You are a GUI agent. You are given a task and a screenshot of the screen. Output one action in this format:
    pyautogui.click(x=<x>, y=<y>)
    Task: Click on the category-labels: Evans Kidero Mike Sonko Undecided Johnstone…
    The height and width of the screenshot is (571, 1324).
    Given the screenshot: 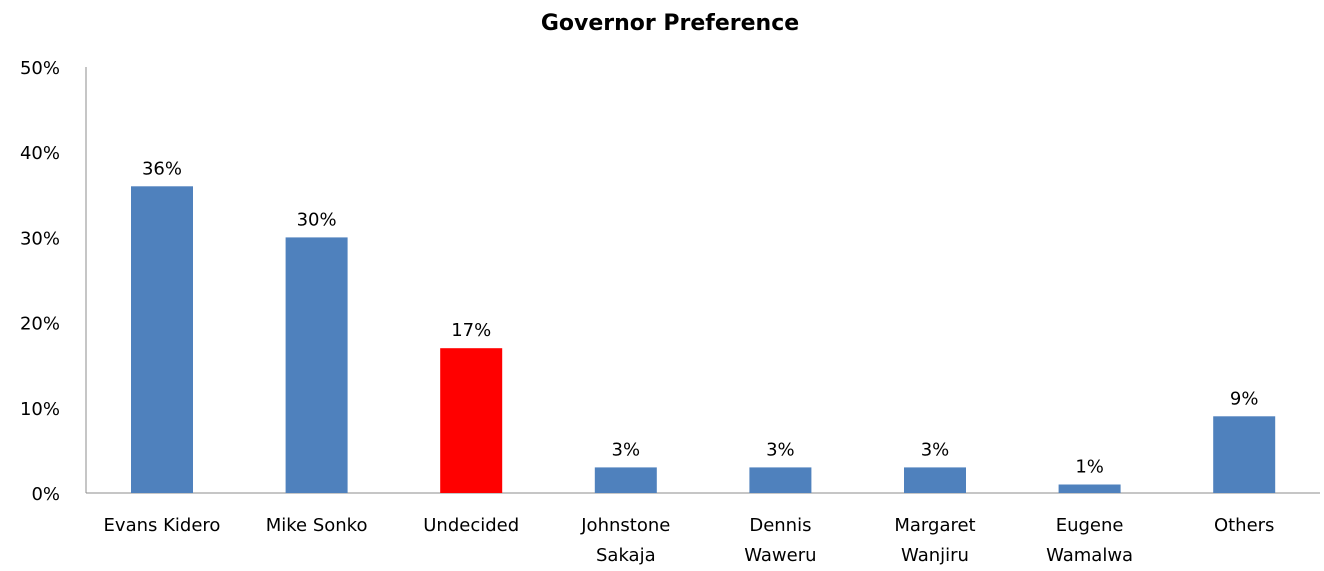 What is the action you would take?
    pyautogui.click(x=689, y=540)
    